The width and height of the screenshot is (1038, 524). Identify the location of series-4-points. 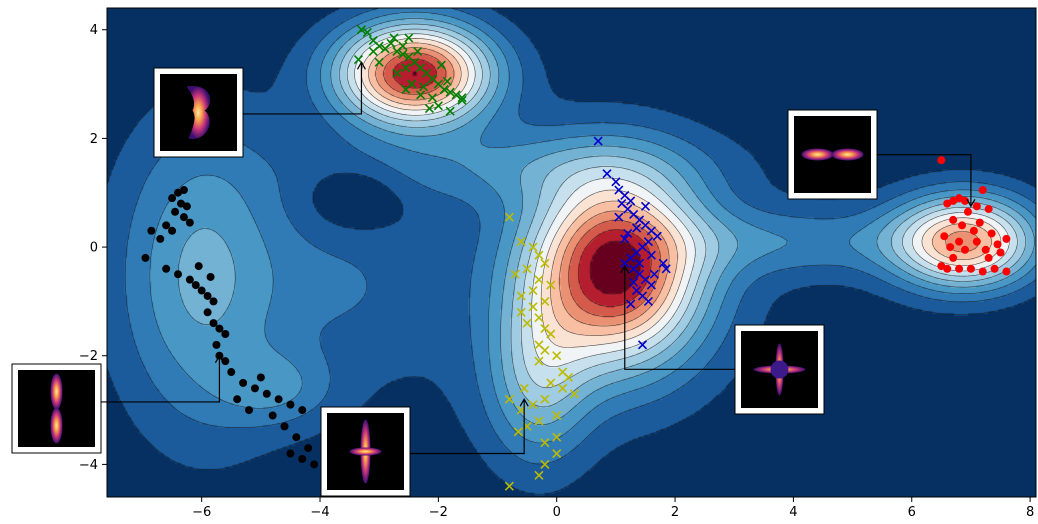
(542, 351).